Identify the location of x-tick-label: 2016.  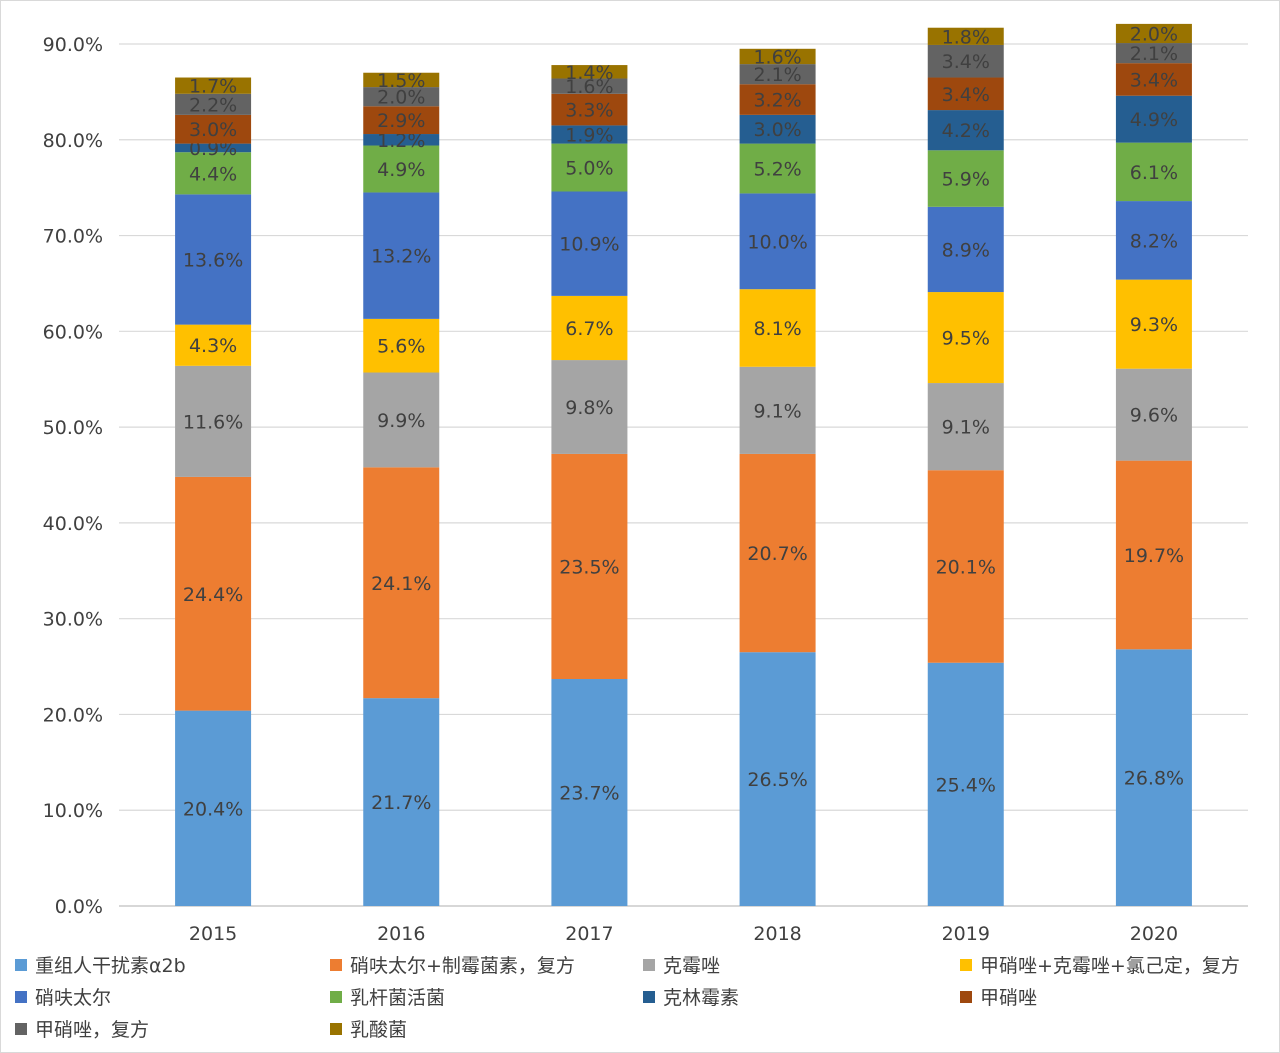
(401, 934).